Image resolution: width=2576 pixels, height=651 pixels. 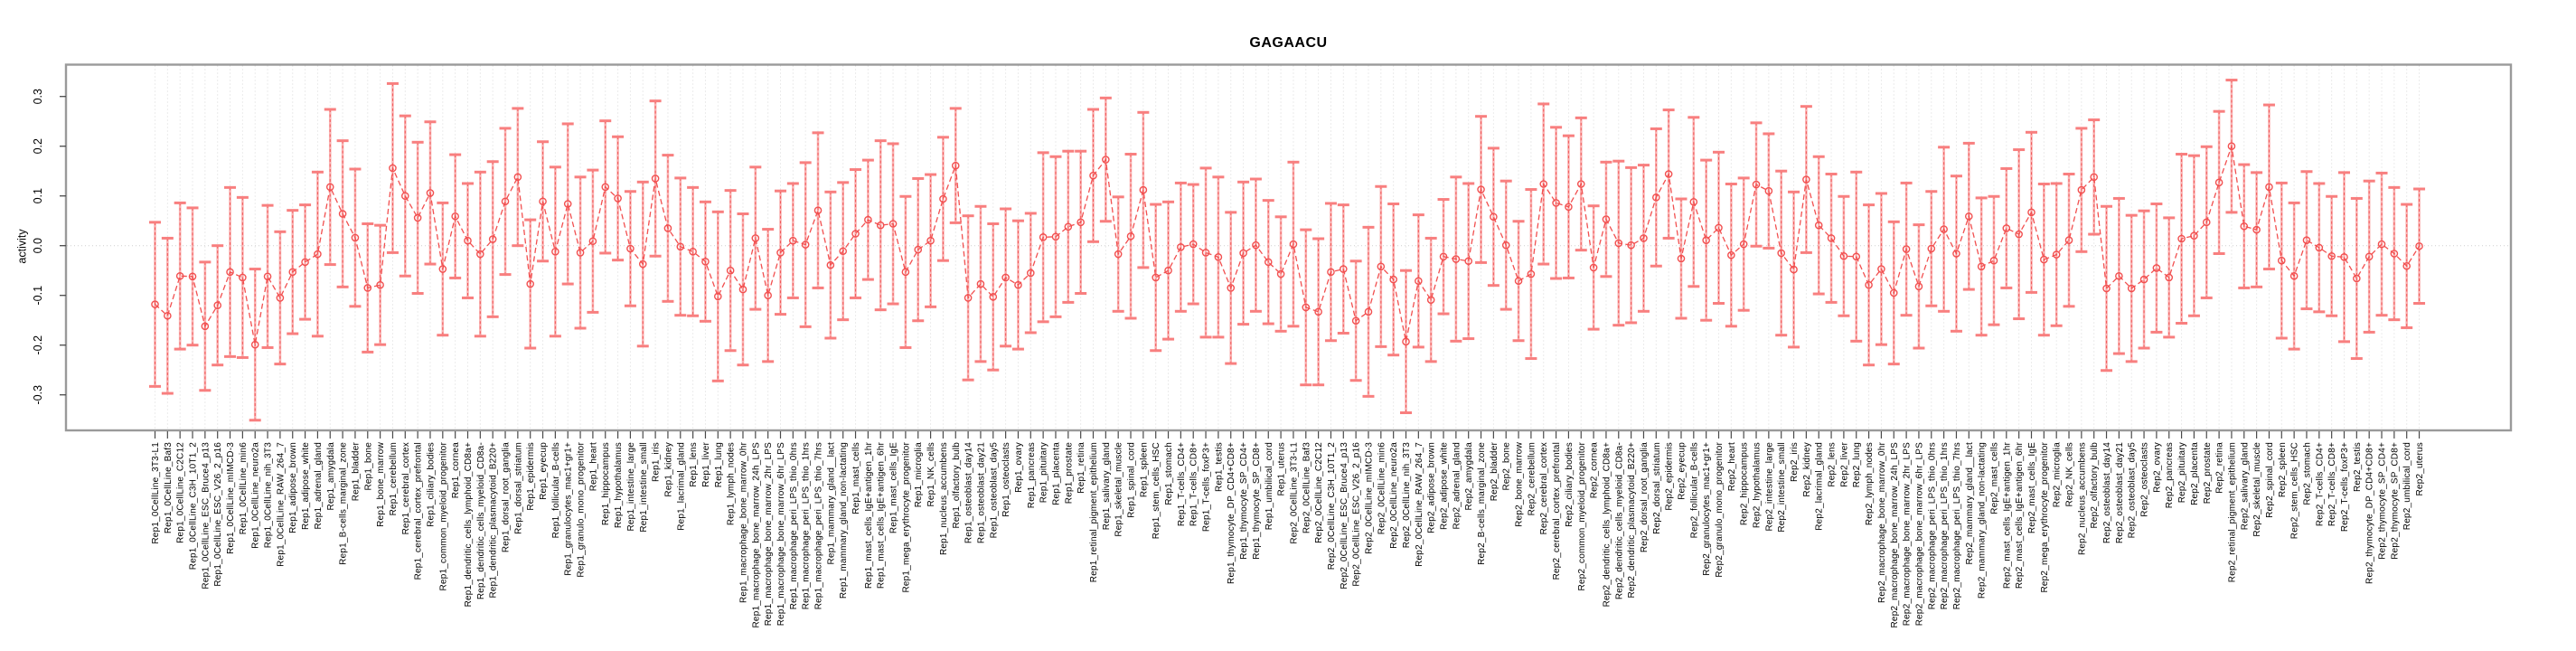 What do you see at coordinates (1432, 487) in the screenshot?
I see `x-tick-label: Rep2_adipose_brown` at bounding box center [1432, 487].